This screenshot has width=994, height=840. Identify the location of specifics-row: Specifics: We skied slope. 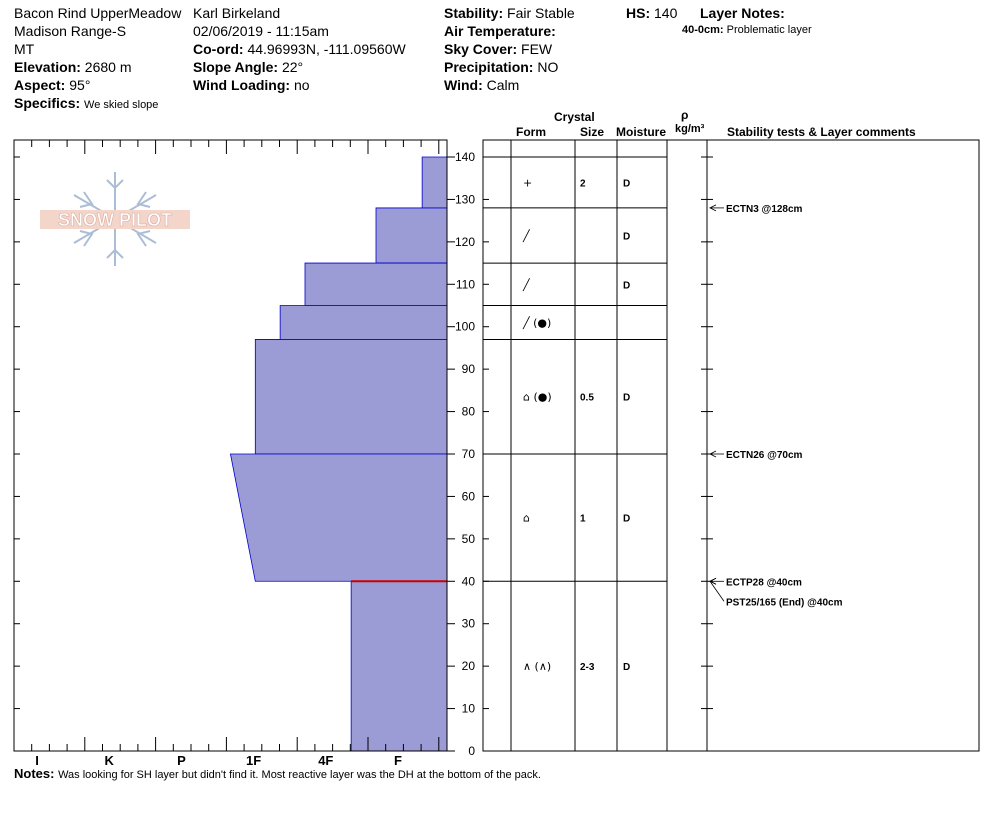
(86, 104).